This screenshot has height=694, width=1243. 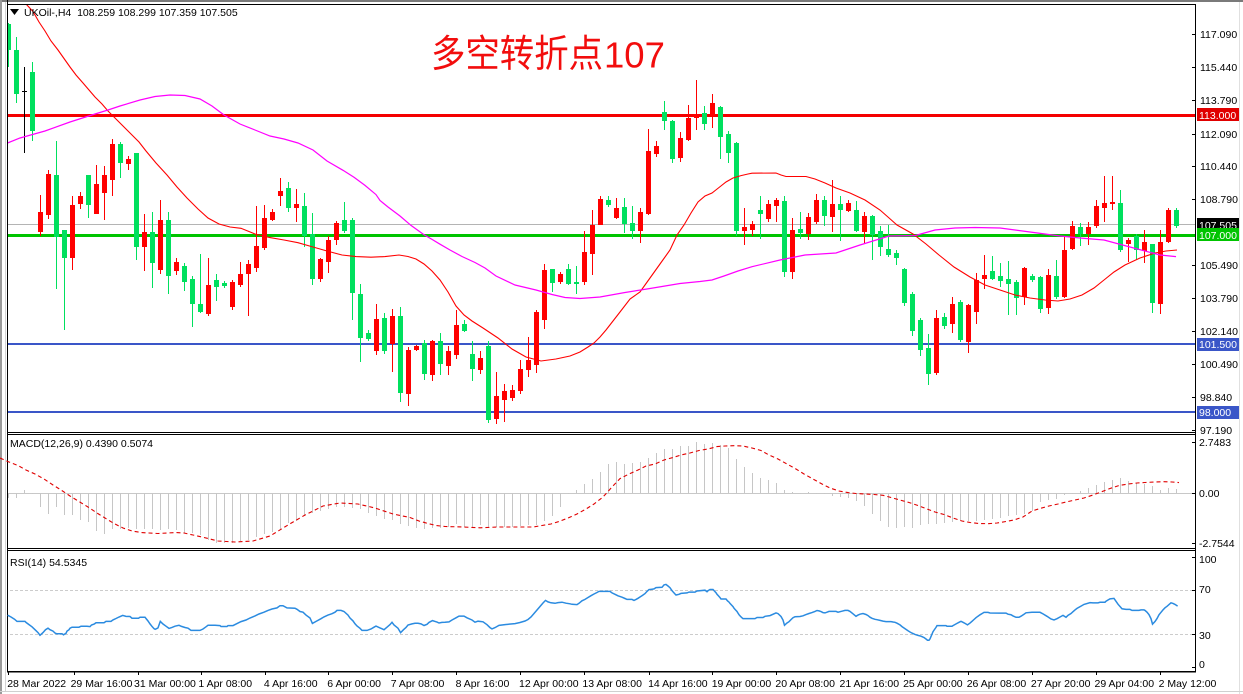 What do you see at coordinates (1209, 494) in the screenshot?
I see `svg-text: 0.00` at bounding box center [1209, 494].